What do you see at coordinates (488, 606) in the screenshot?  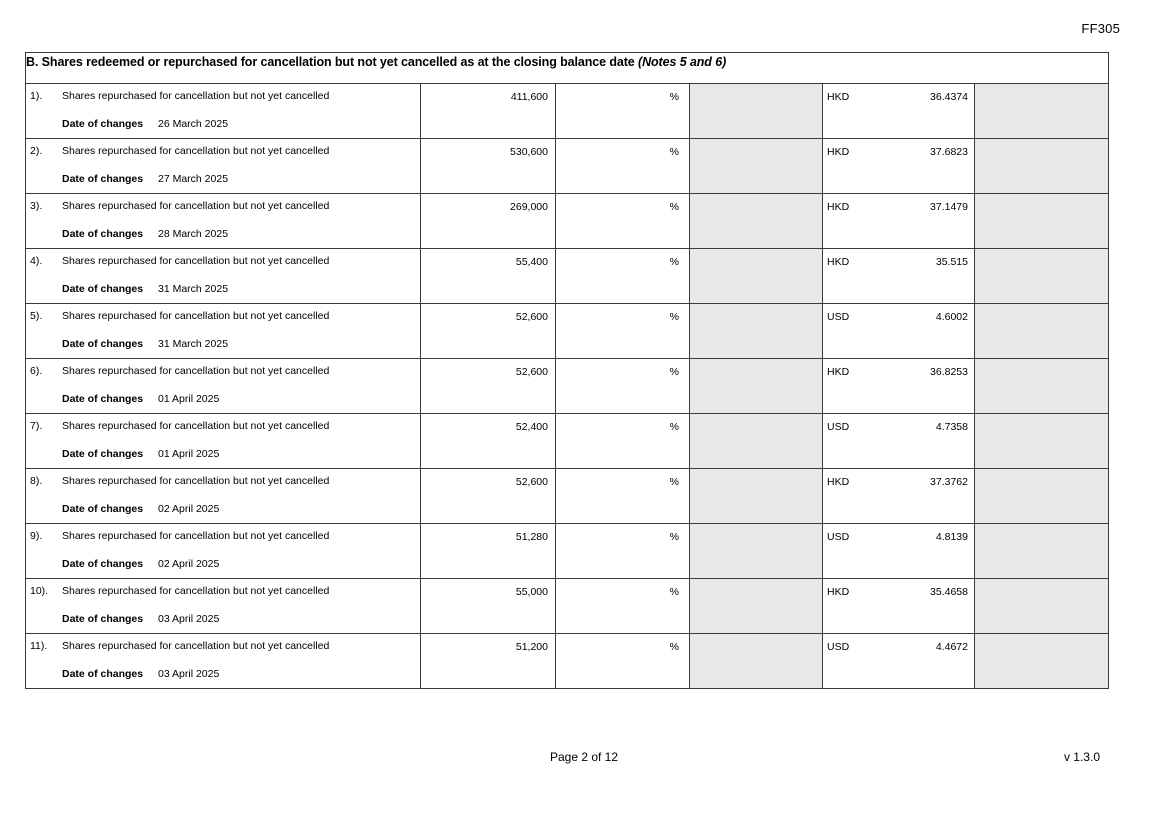 I see `row-quantity-cell: 55,000` at bounding box center [488, 606].